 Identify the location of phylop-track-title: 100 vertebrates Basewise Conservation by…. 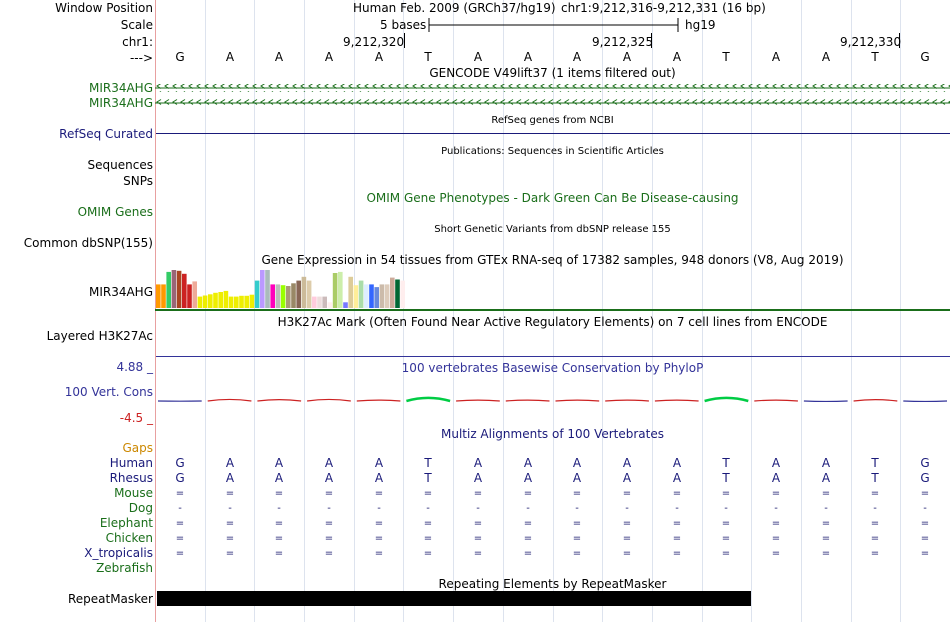
(552, 368).